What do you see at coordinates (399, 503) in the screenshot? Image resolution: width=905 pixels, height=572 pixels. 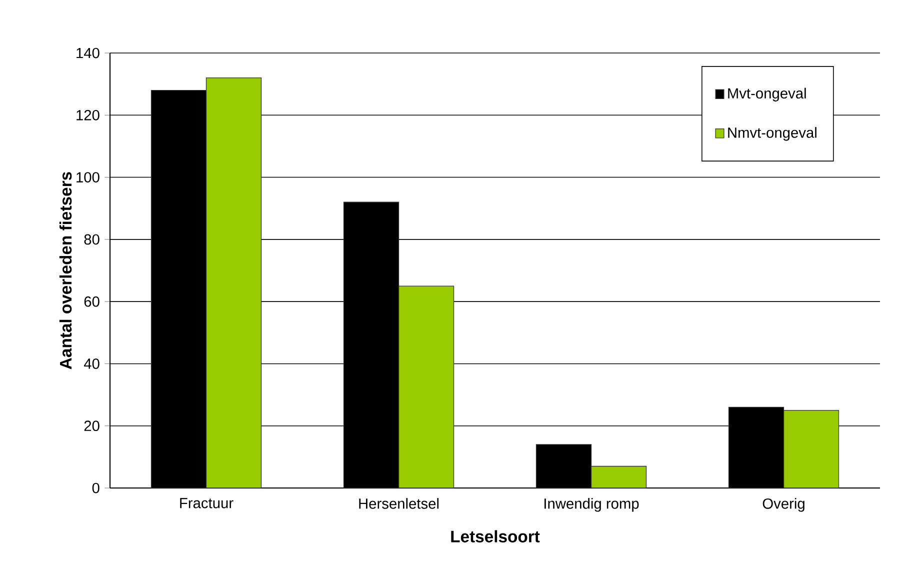 I see `x-tick-label: Hersenletsel` at bounding box center [399, 503].